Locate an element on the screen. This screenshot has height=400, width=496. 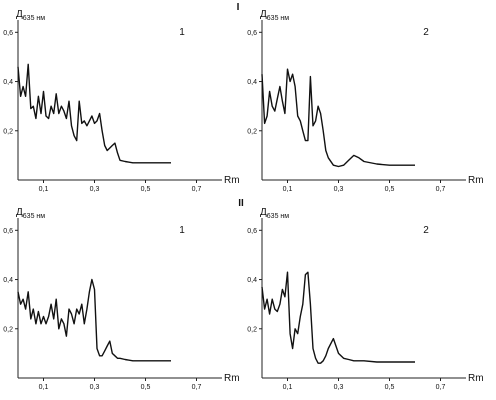
group-label-1: I is located at coordinates (238, 7).